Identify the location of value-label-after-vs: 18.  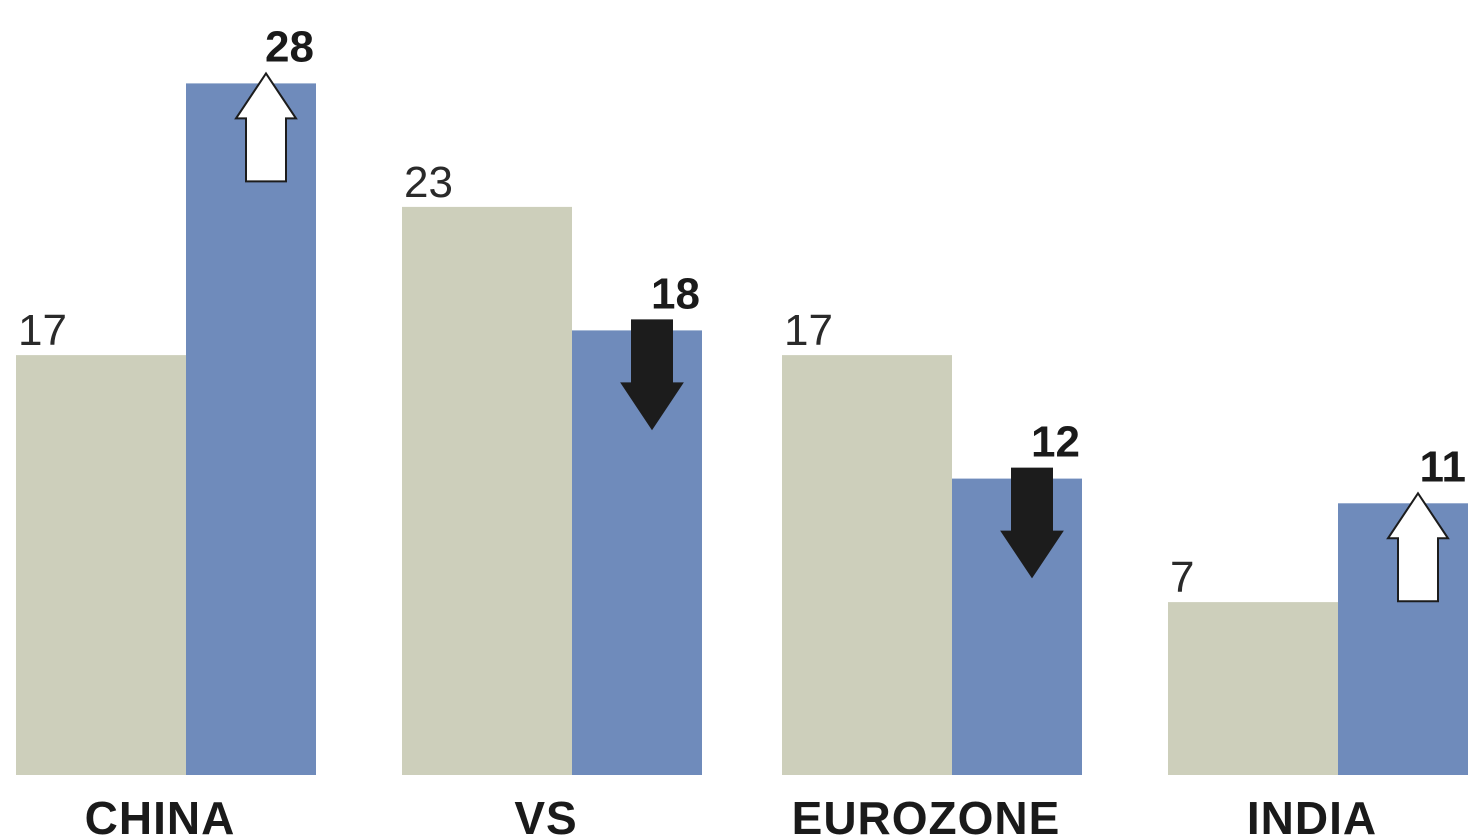
(675, 293).